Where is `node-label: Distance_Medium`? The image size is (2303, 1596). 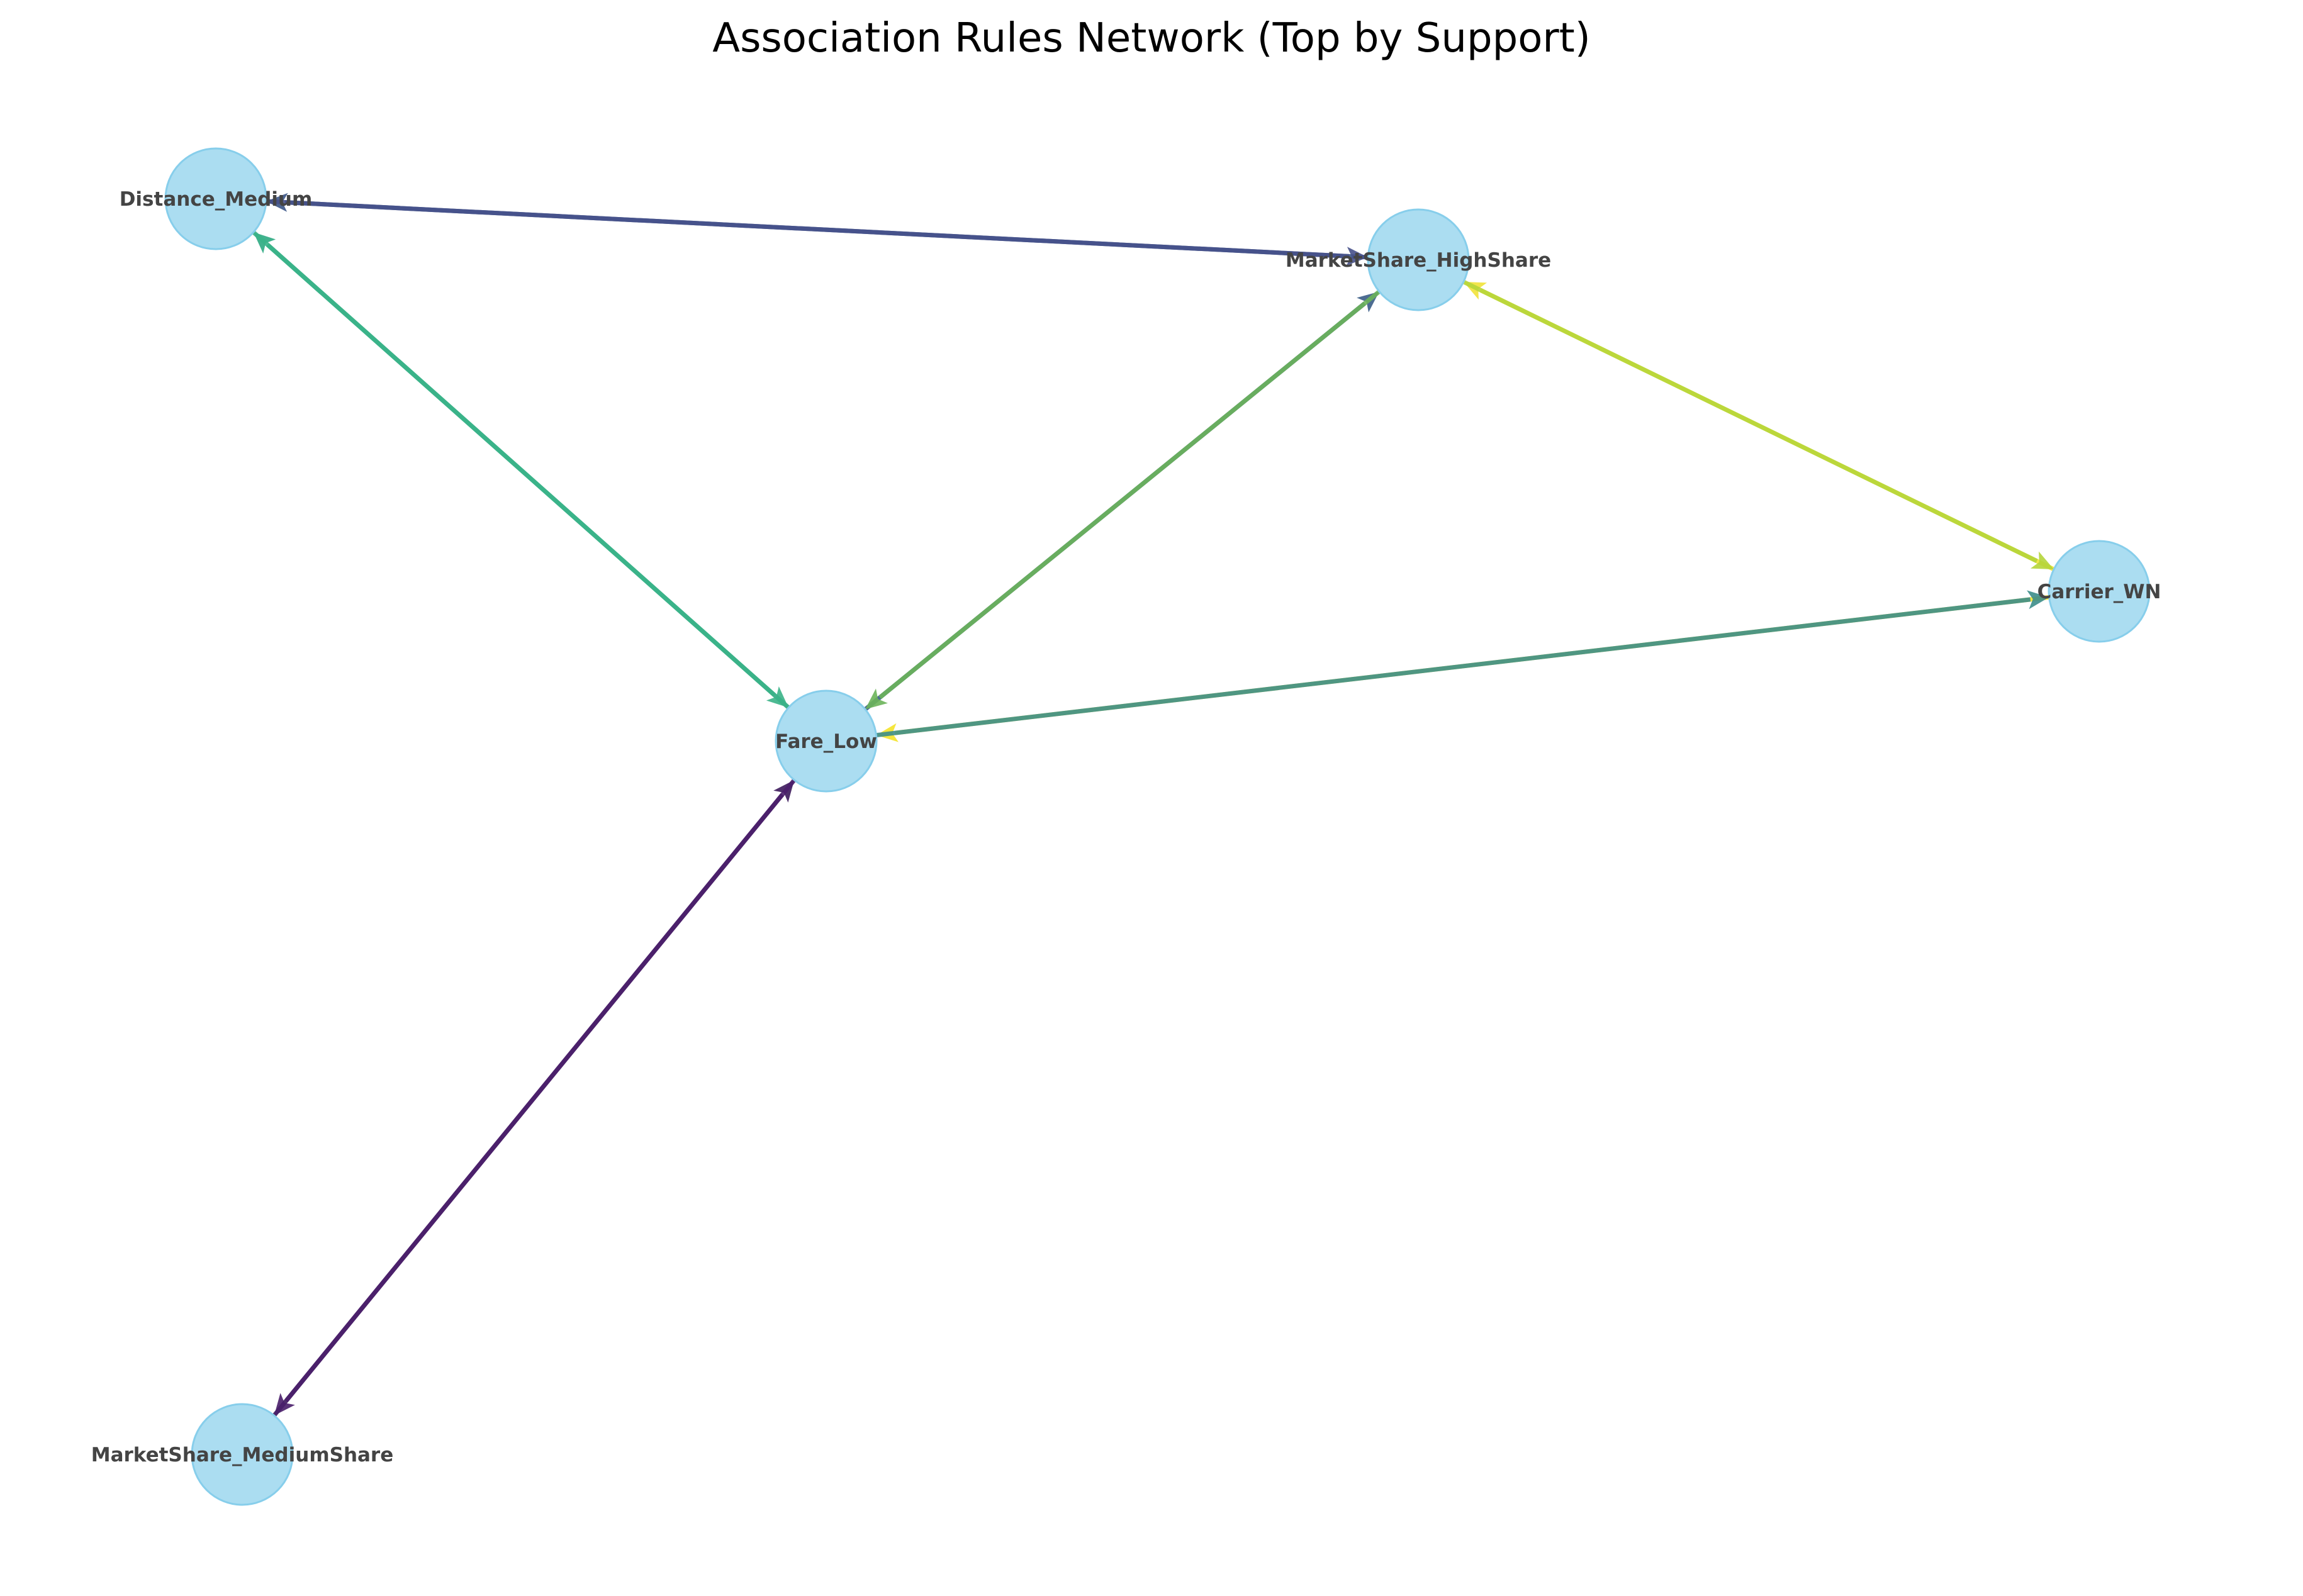 node-label: Distance_Medium is located at coordinates (217, 199).